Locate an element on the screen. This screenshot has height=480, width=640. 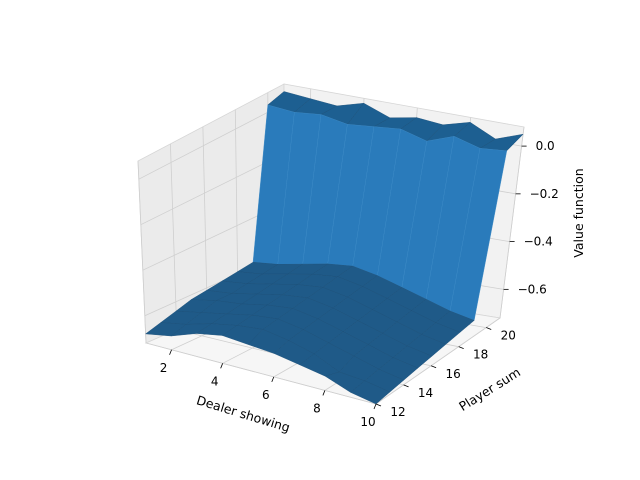
y-tick-label: 12 is located at coordinates (397, 412).